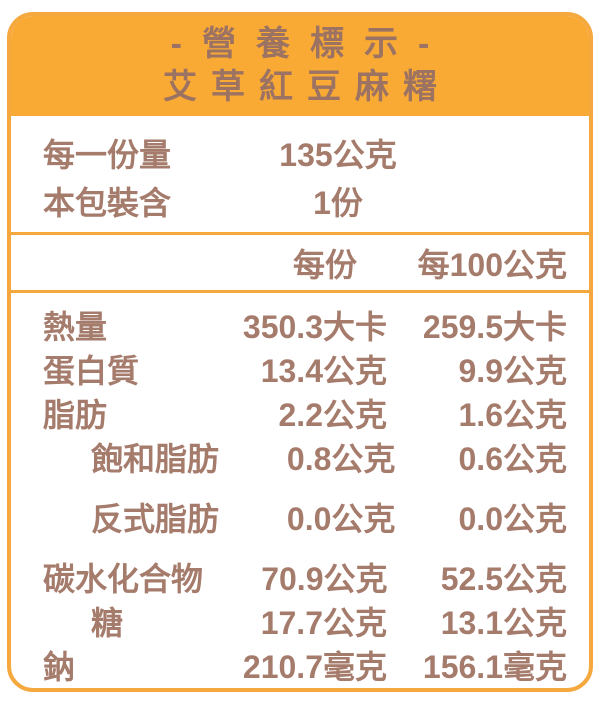 The width and height of the screenshot is (600, 713). What do you see at coordinates (341, 459) in the screenshot?
I see `nutrient-per-serving: 0.8公克` at bounding box center [341, 459].